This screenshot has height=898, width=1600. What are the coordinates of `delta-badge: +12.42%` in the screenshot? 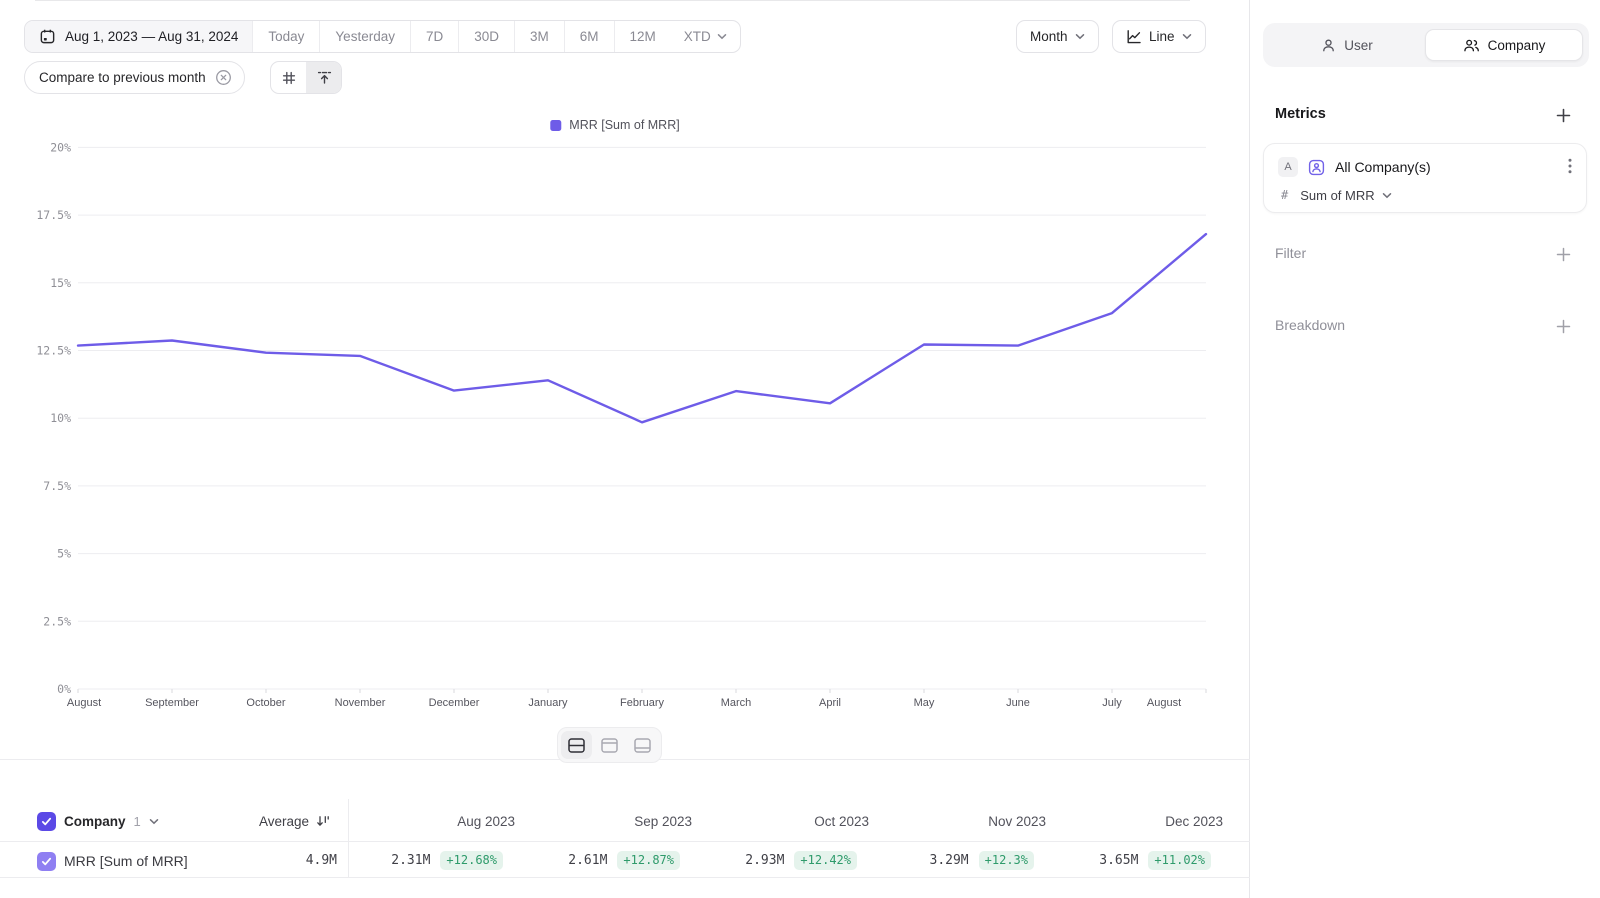 It's located at (825, 860).